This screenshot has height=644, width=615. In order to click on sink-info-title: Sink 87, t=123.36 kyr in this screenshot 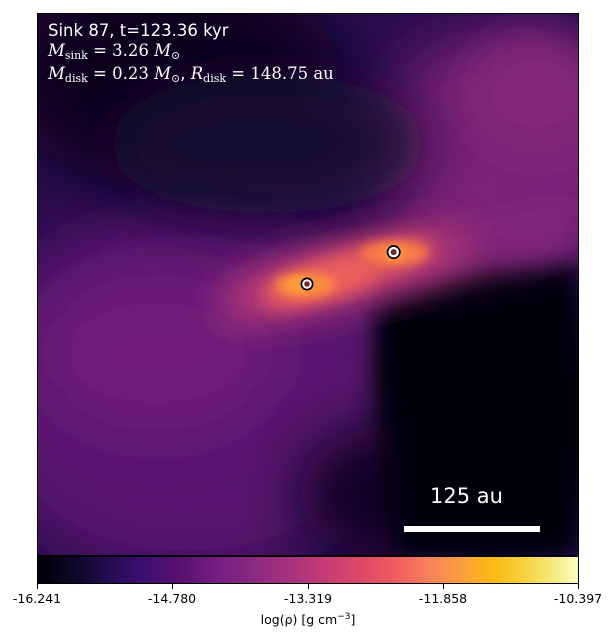, I will do `click(138, 30)`.